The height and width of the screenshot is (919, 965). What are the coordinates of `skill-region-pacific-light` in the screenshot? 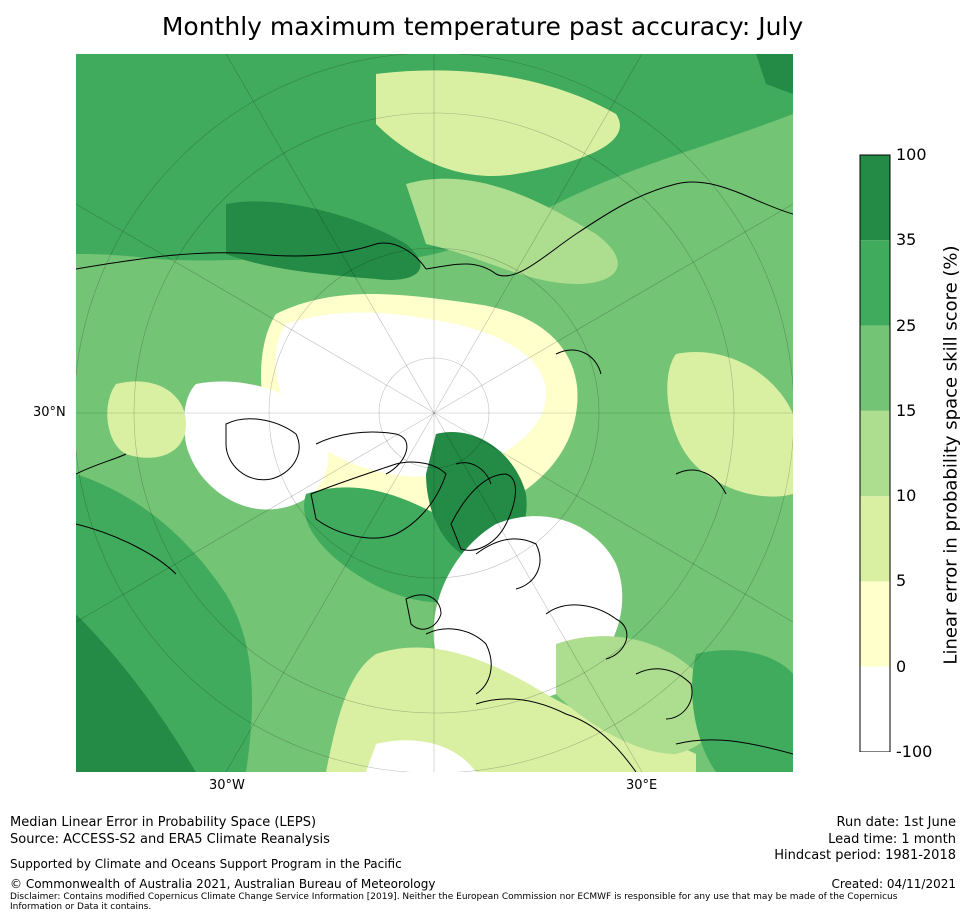 It's located at (146, 419).